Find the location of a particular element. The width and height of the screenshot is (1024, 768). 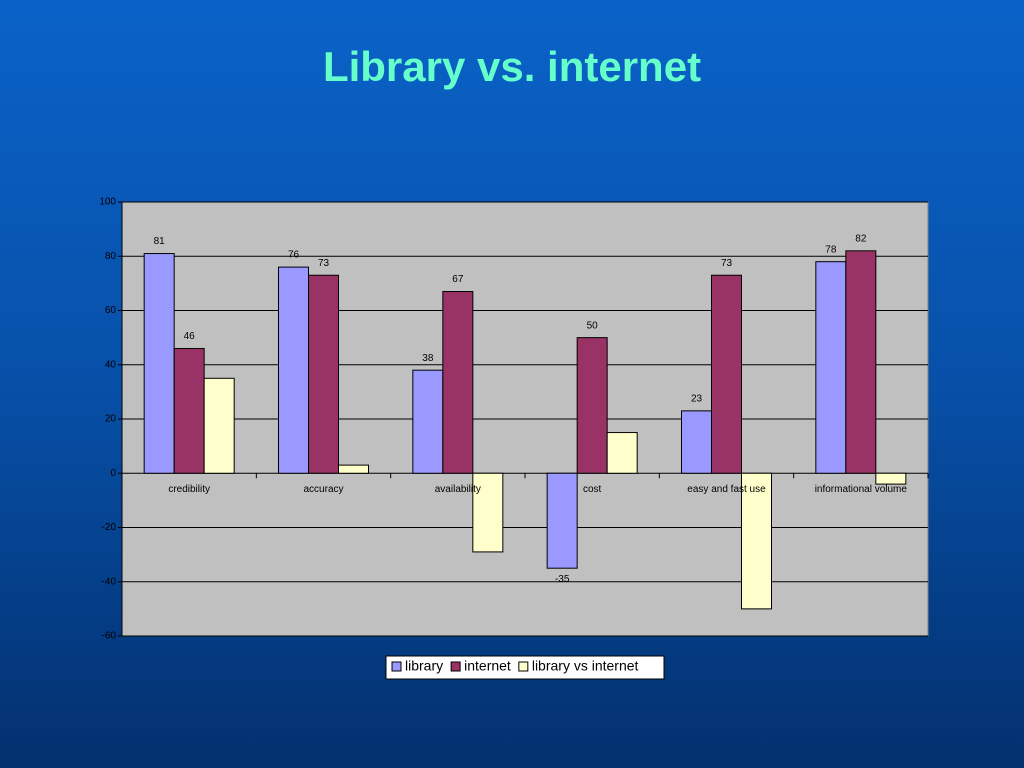

data-label: -35 is located at coordinates (562, 579).